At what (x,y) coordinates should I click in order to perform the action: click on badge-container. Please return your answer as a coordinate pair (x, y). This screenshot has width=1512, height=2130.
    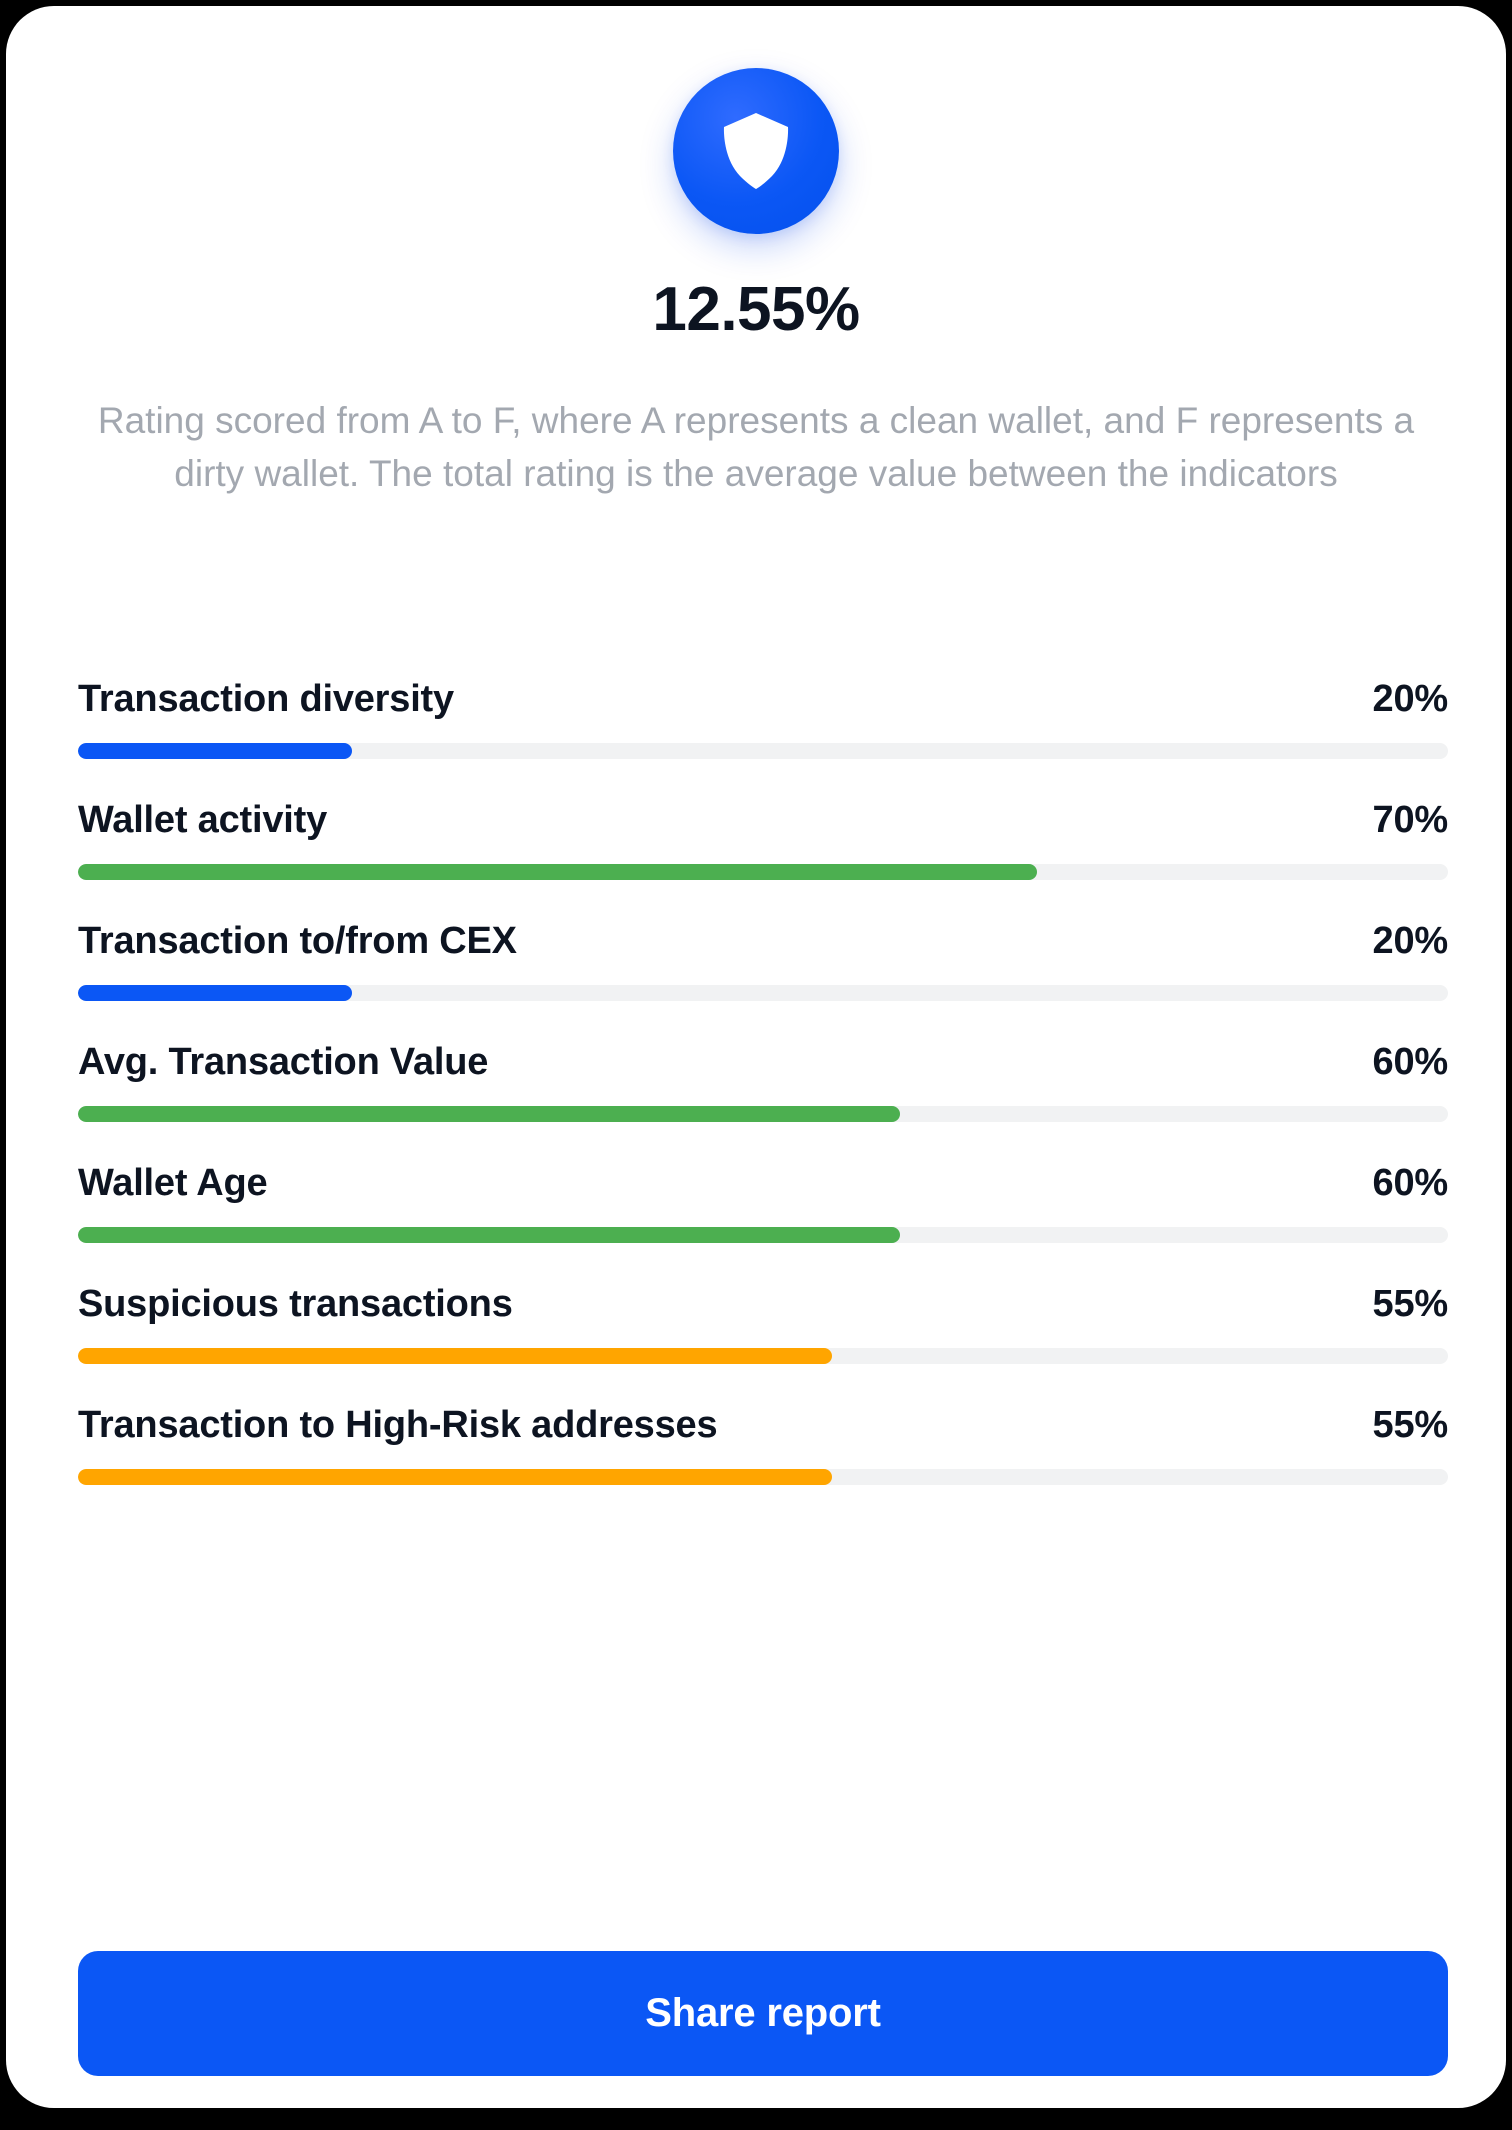
    Looking at the image, I should click on (756, 153).